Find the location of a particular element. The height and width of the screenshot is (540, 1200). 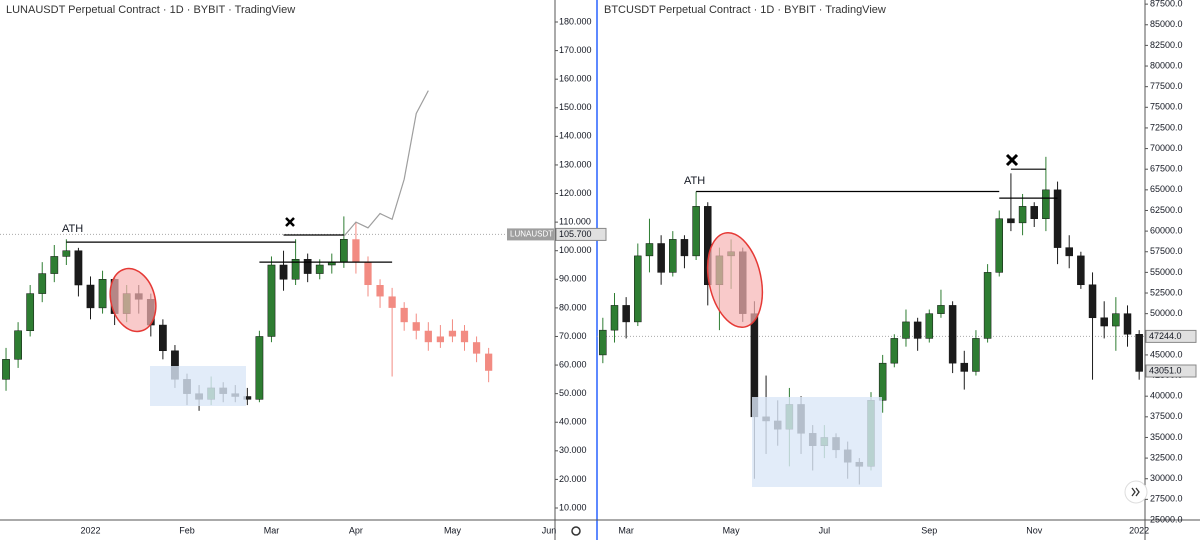

y-tick-label: 55000.0 is located at coordinates (1166, 272).